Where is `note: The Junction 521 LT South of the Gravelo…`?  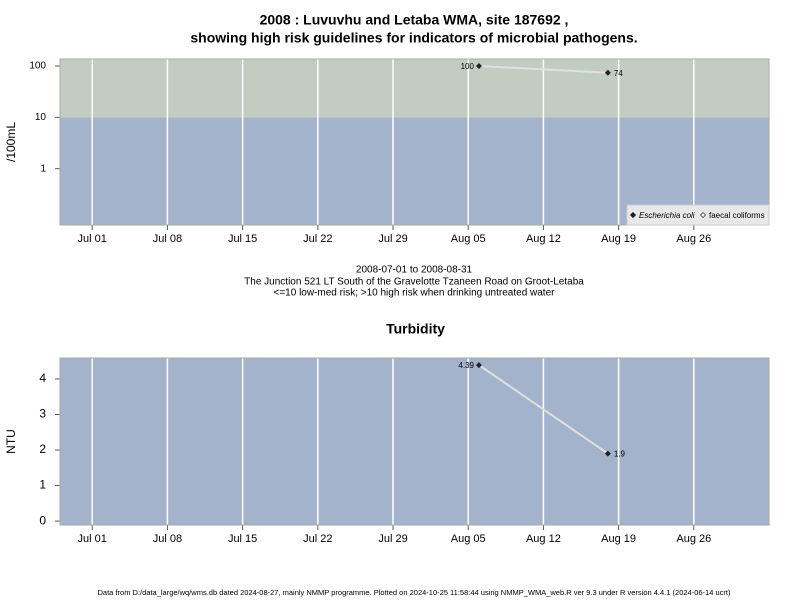
note: The Junction 521 LT South of the Gravelo… is located at coordinates (414, 282).